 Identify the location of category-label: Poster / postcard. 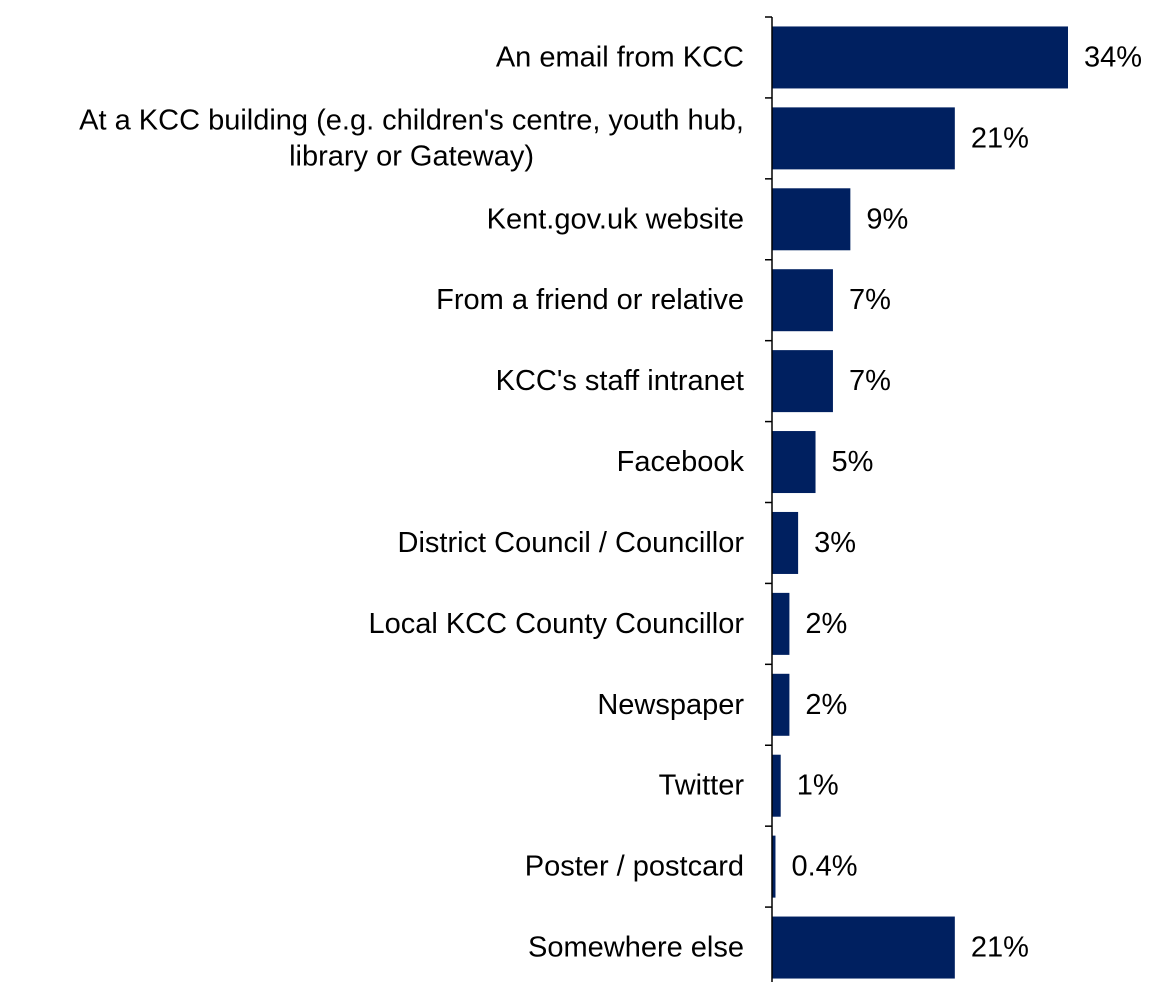
(634, 867).